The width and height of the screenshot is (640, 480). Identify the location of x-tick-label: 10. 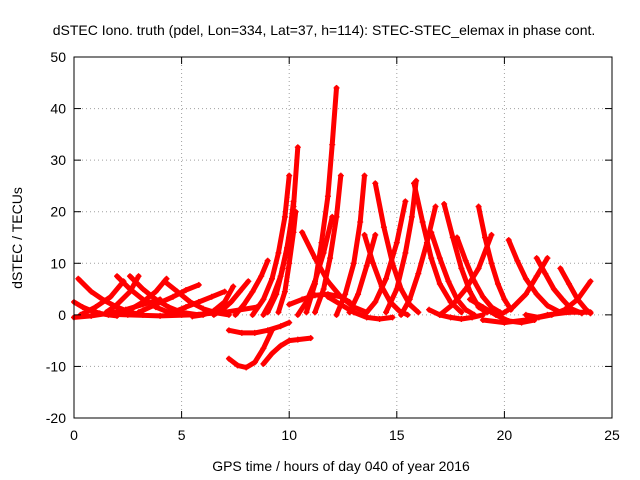
(289, 435).